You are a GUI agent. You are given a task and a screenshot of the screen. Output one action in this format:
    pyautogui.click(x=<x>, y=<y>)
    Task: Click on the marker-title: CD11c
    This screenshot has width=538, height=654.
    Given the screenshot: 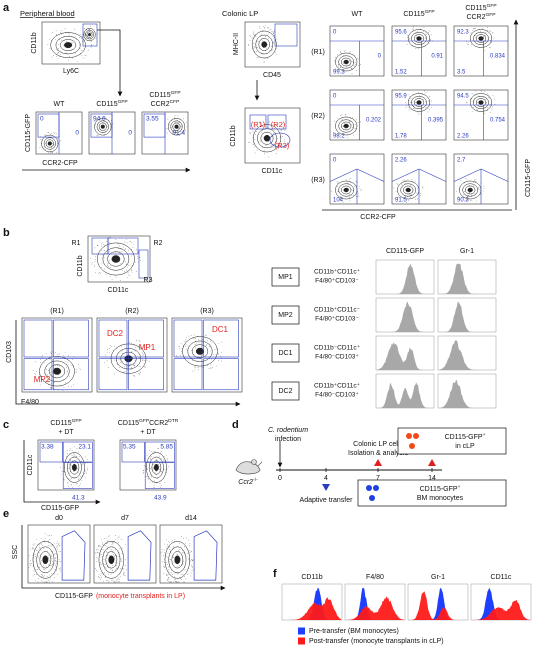 What is the action you would take?
    pyautogui.click(x=501, y=577)
    